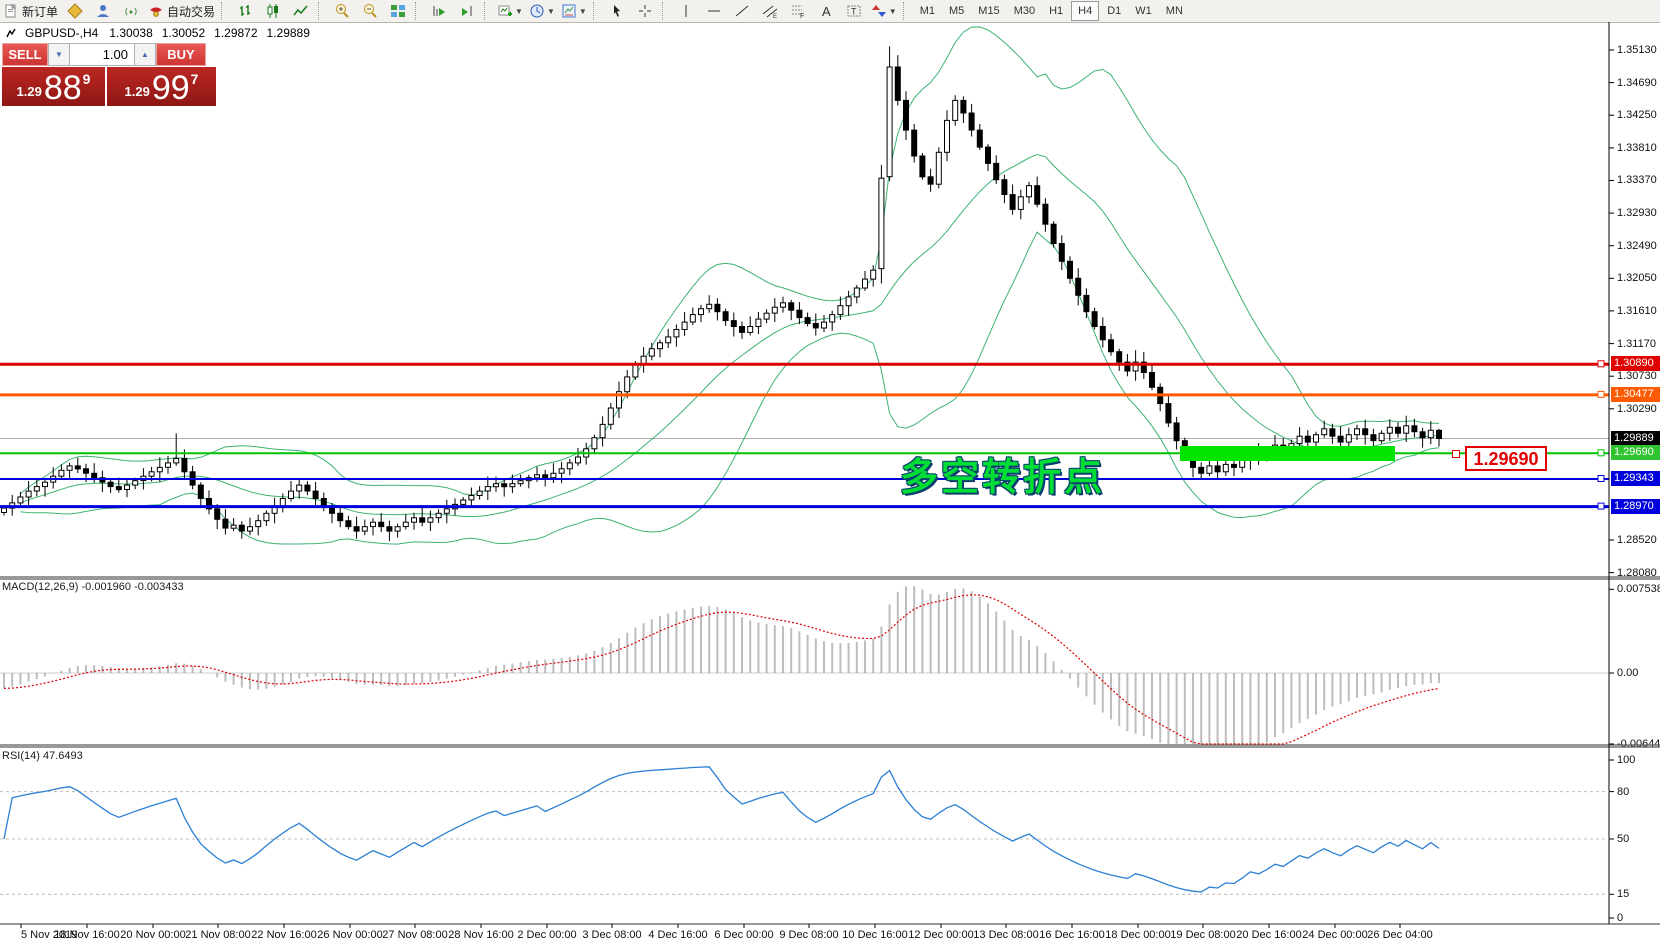  I want to click on profiles-icon, so click(537, 11).